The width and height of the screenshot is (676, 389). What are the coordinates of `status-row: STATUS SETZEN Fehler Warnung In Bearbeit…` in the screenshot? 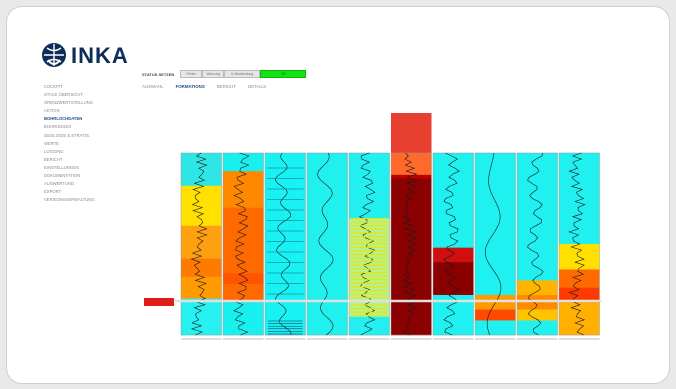 It's located at (224, 74).